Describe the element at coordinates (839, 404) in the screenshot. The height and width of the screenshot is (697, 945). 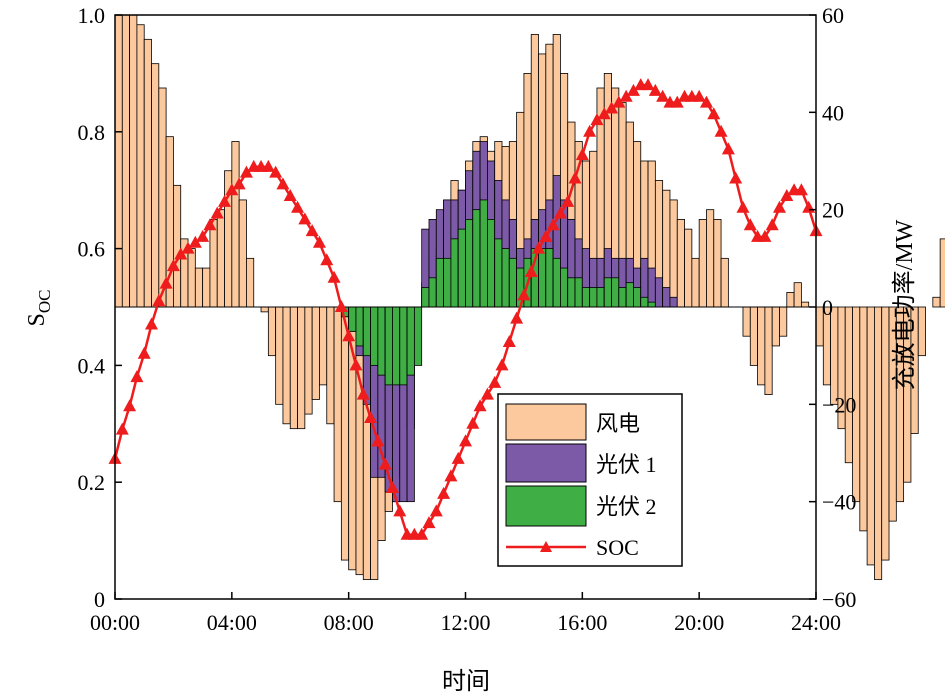
I see `y-right-tick-label: −20` at that location.